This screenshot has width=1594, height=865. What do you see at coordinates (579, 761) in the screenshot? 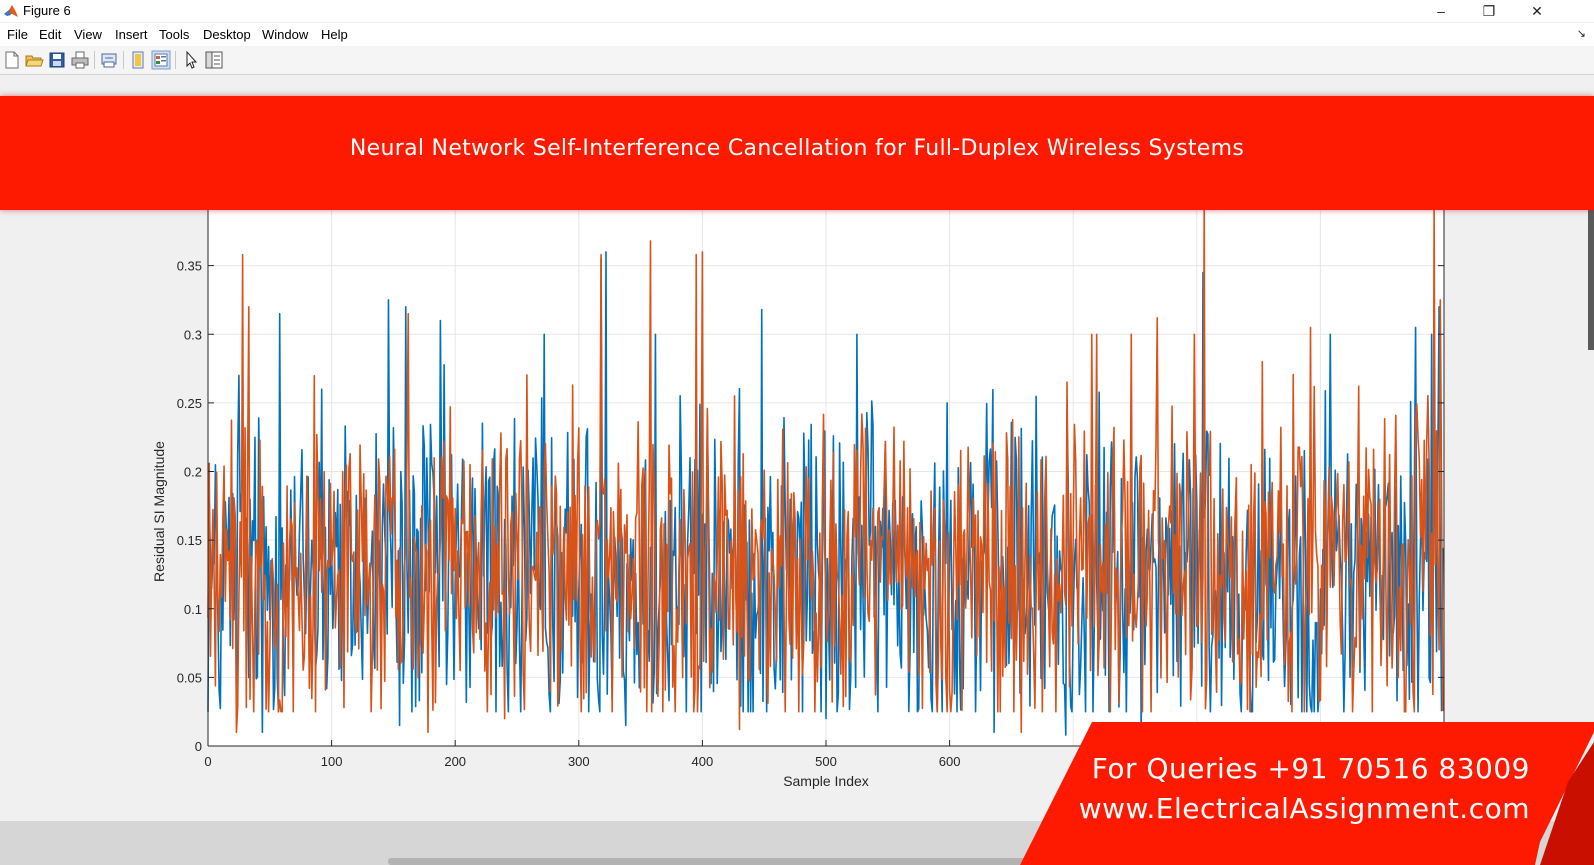
I see `x-tick-label: 300` at bounding box center [579, 761].